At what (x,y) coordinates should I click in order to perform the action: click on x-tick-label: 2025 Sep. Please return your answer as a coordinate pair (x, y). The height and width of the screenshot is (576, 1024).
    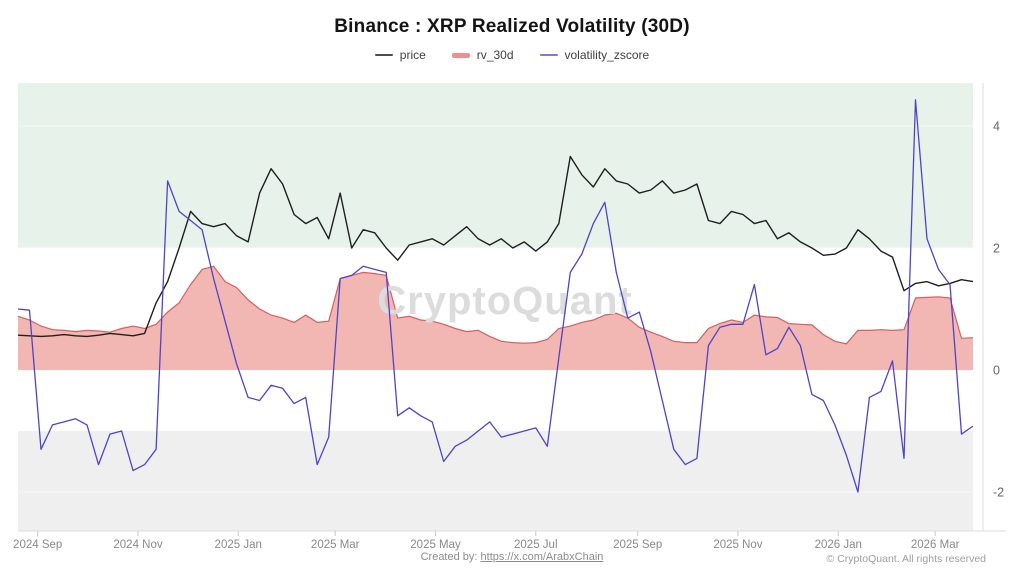
    Looking at the image, I should click on (637, 545).